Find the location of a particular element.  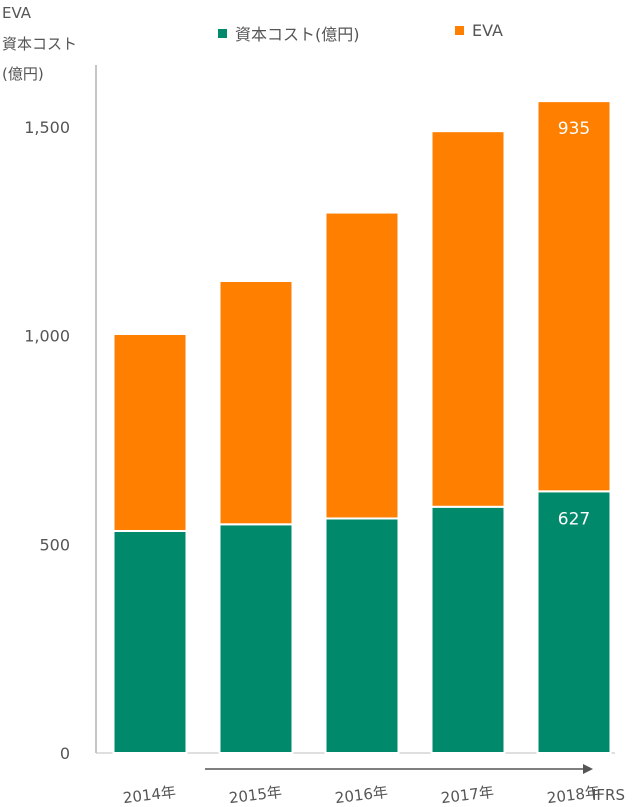

legend-swatch-capital-cost is located at coordinates (222, 33).